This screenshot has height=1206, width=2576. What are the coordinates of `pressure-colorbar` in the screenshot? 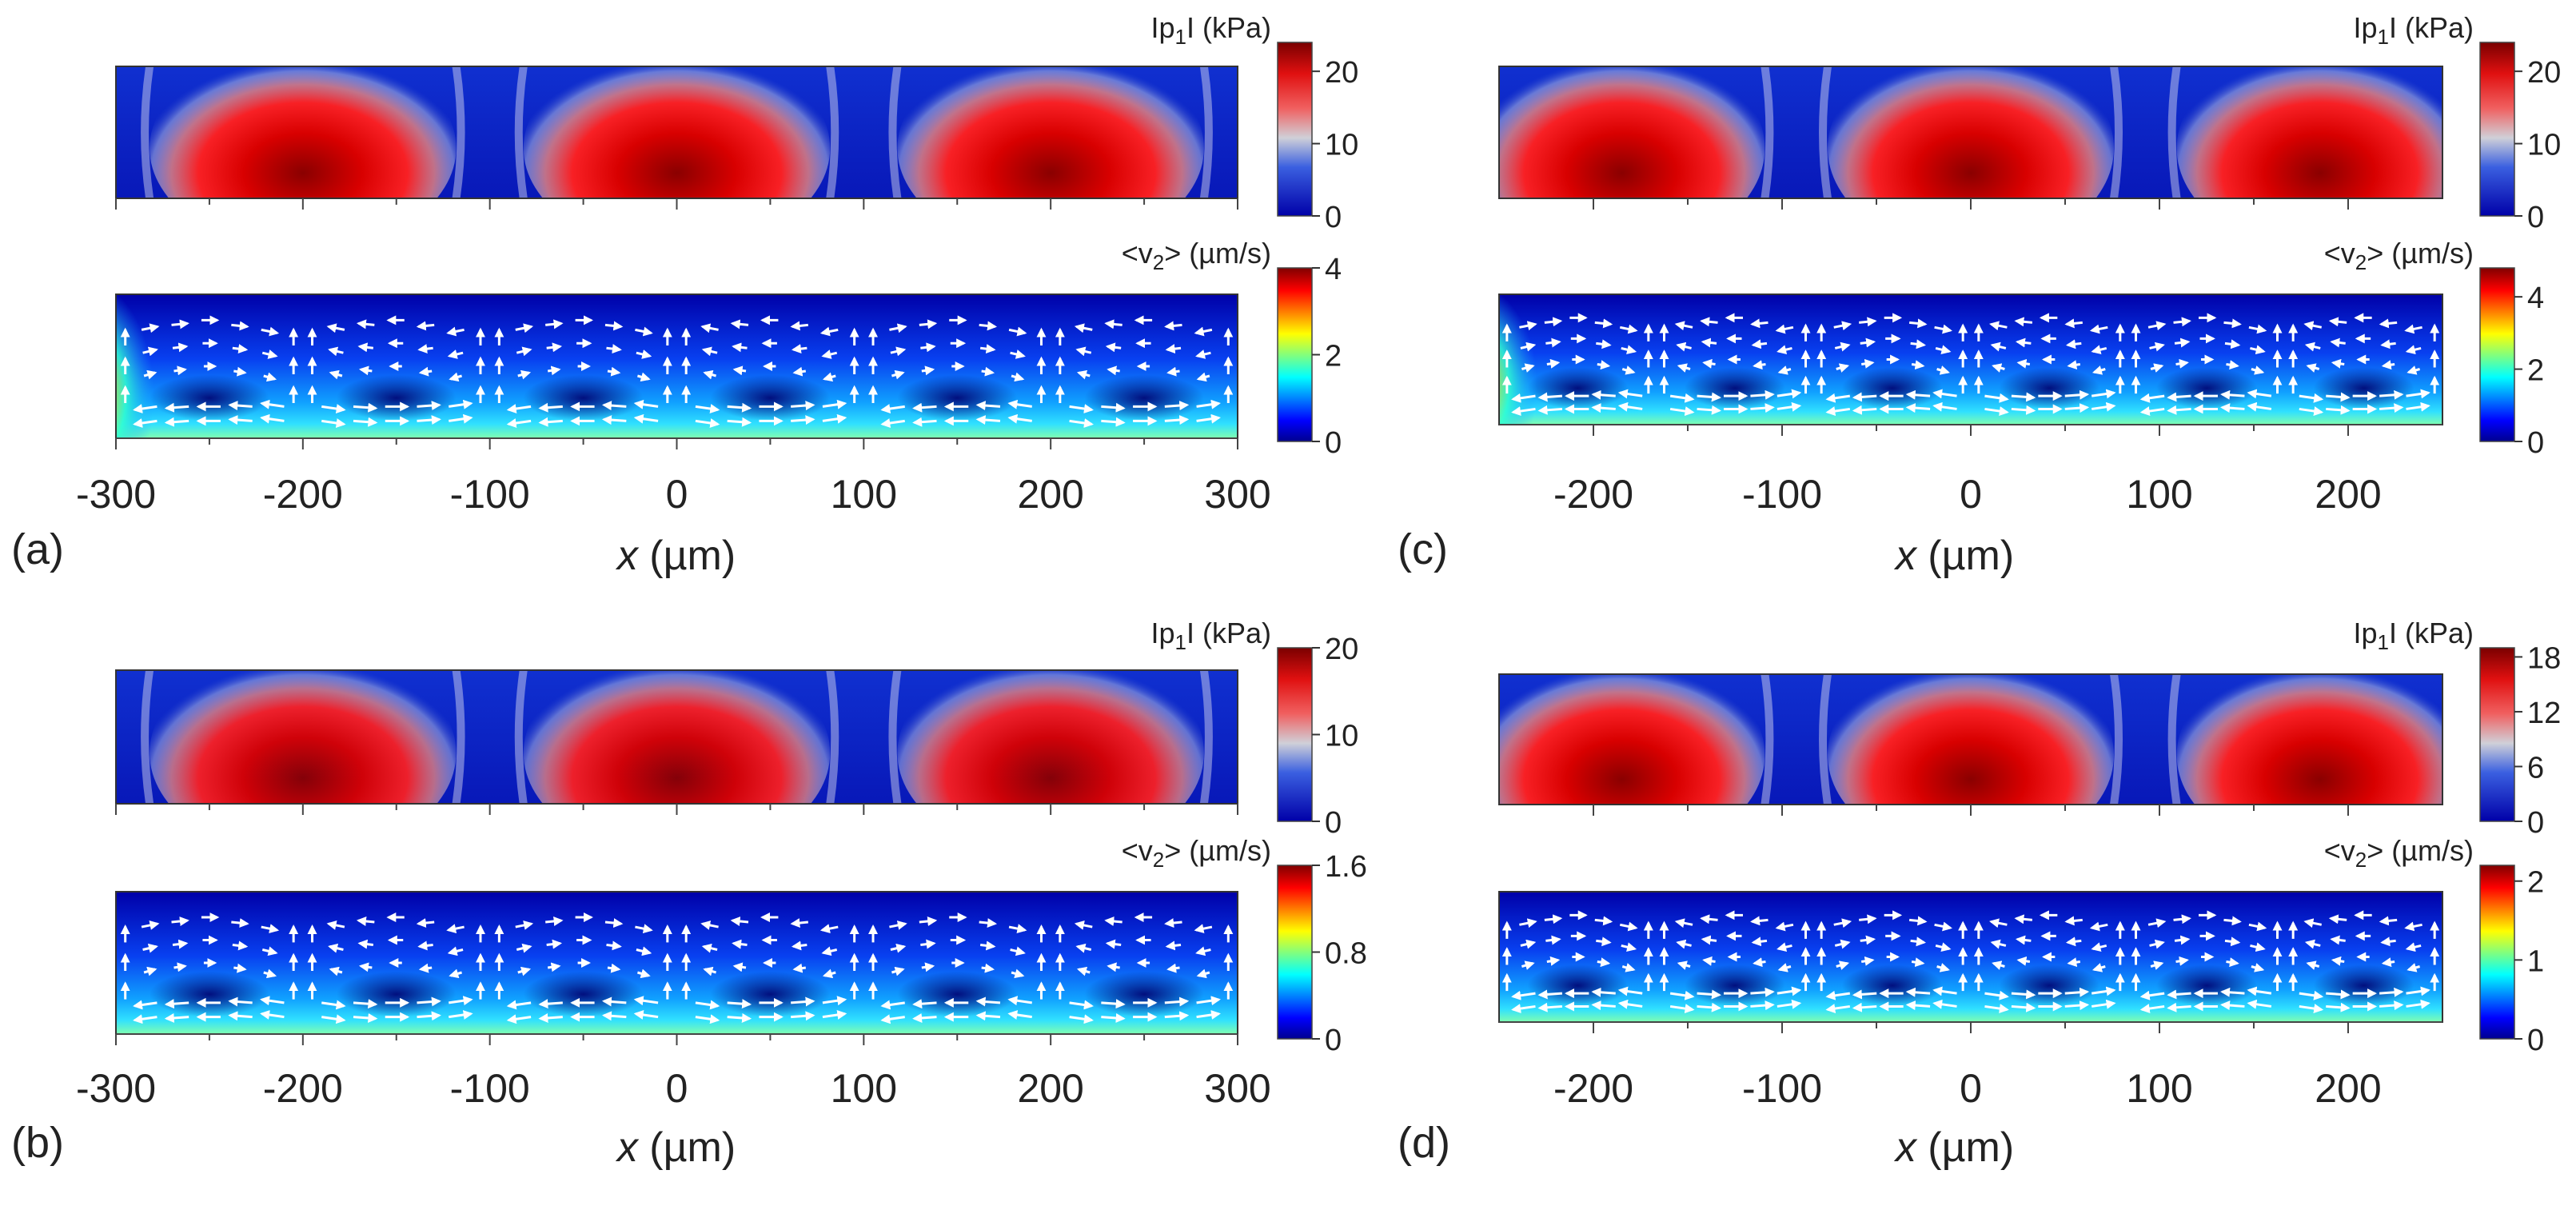 It's located at (1295, 735).